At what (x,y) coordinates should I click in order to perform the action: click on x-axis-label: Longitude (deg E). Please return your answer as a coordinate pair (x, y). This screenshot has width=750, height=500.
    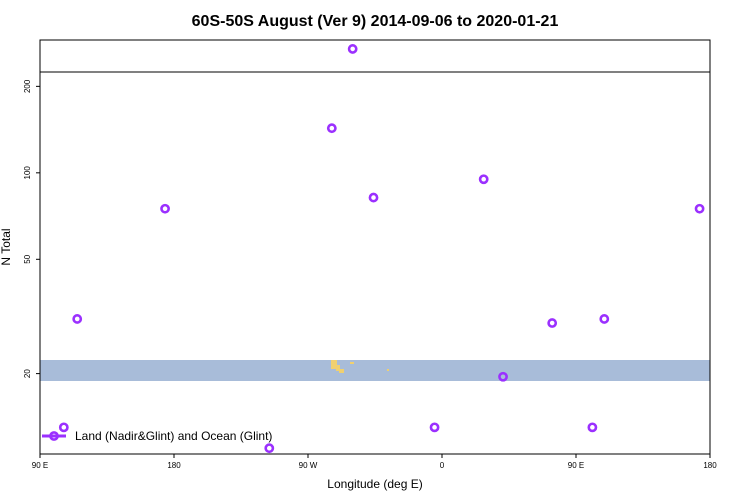
    Looking at the image, I should click on (374, 484).